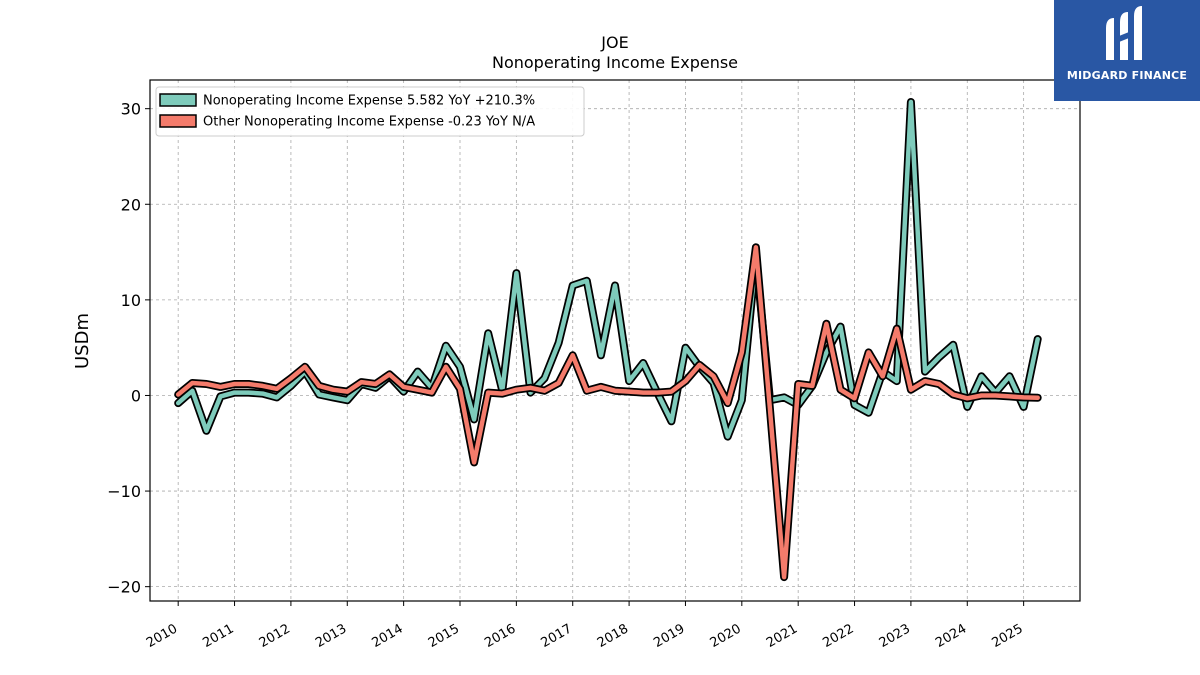 Image resolution: width=1200 pixels, height=675 pixels. What do you see at coordinates (782, 636) in the screenshot?
I see `x-tick-label: 2021` at bounding box center [782, 636].